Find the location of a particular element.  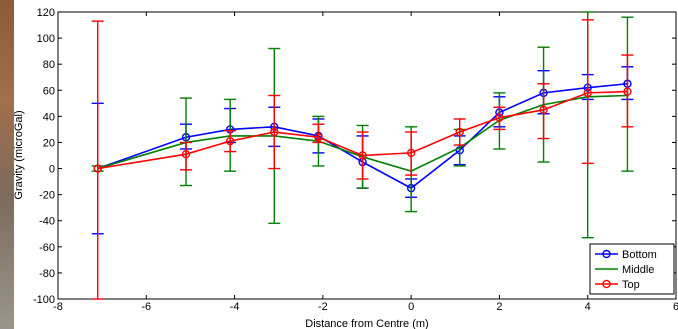

x-tick-label: -6 is located at coordinates (146, 307).